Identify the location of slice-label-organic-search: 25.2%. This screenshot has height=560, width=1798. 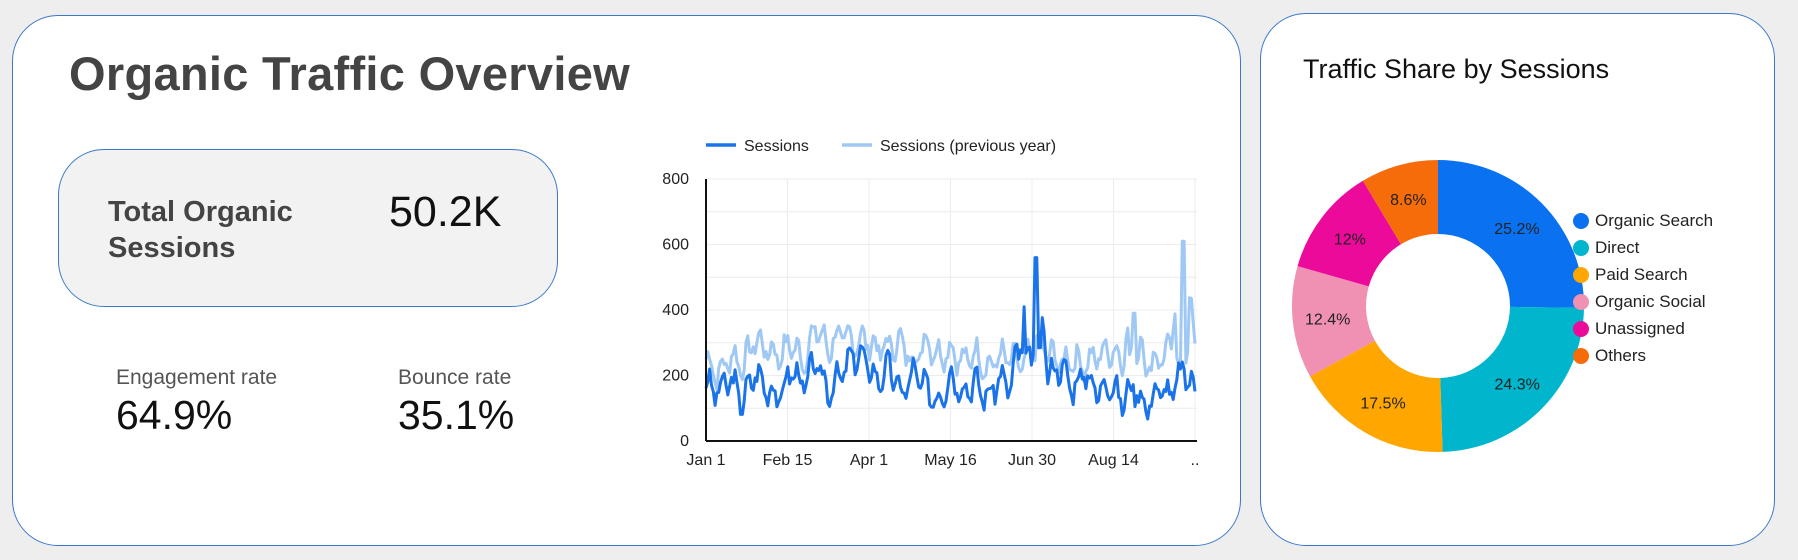
(1516, 229).